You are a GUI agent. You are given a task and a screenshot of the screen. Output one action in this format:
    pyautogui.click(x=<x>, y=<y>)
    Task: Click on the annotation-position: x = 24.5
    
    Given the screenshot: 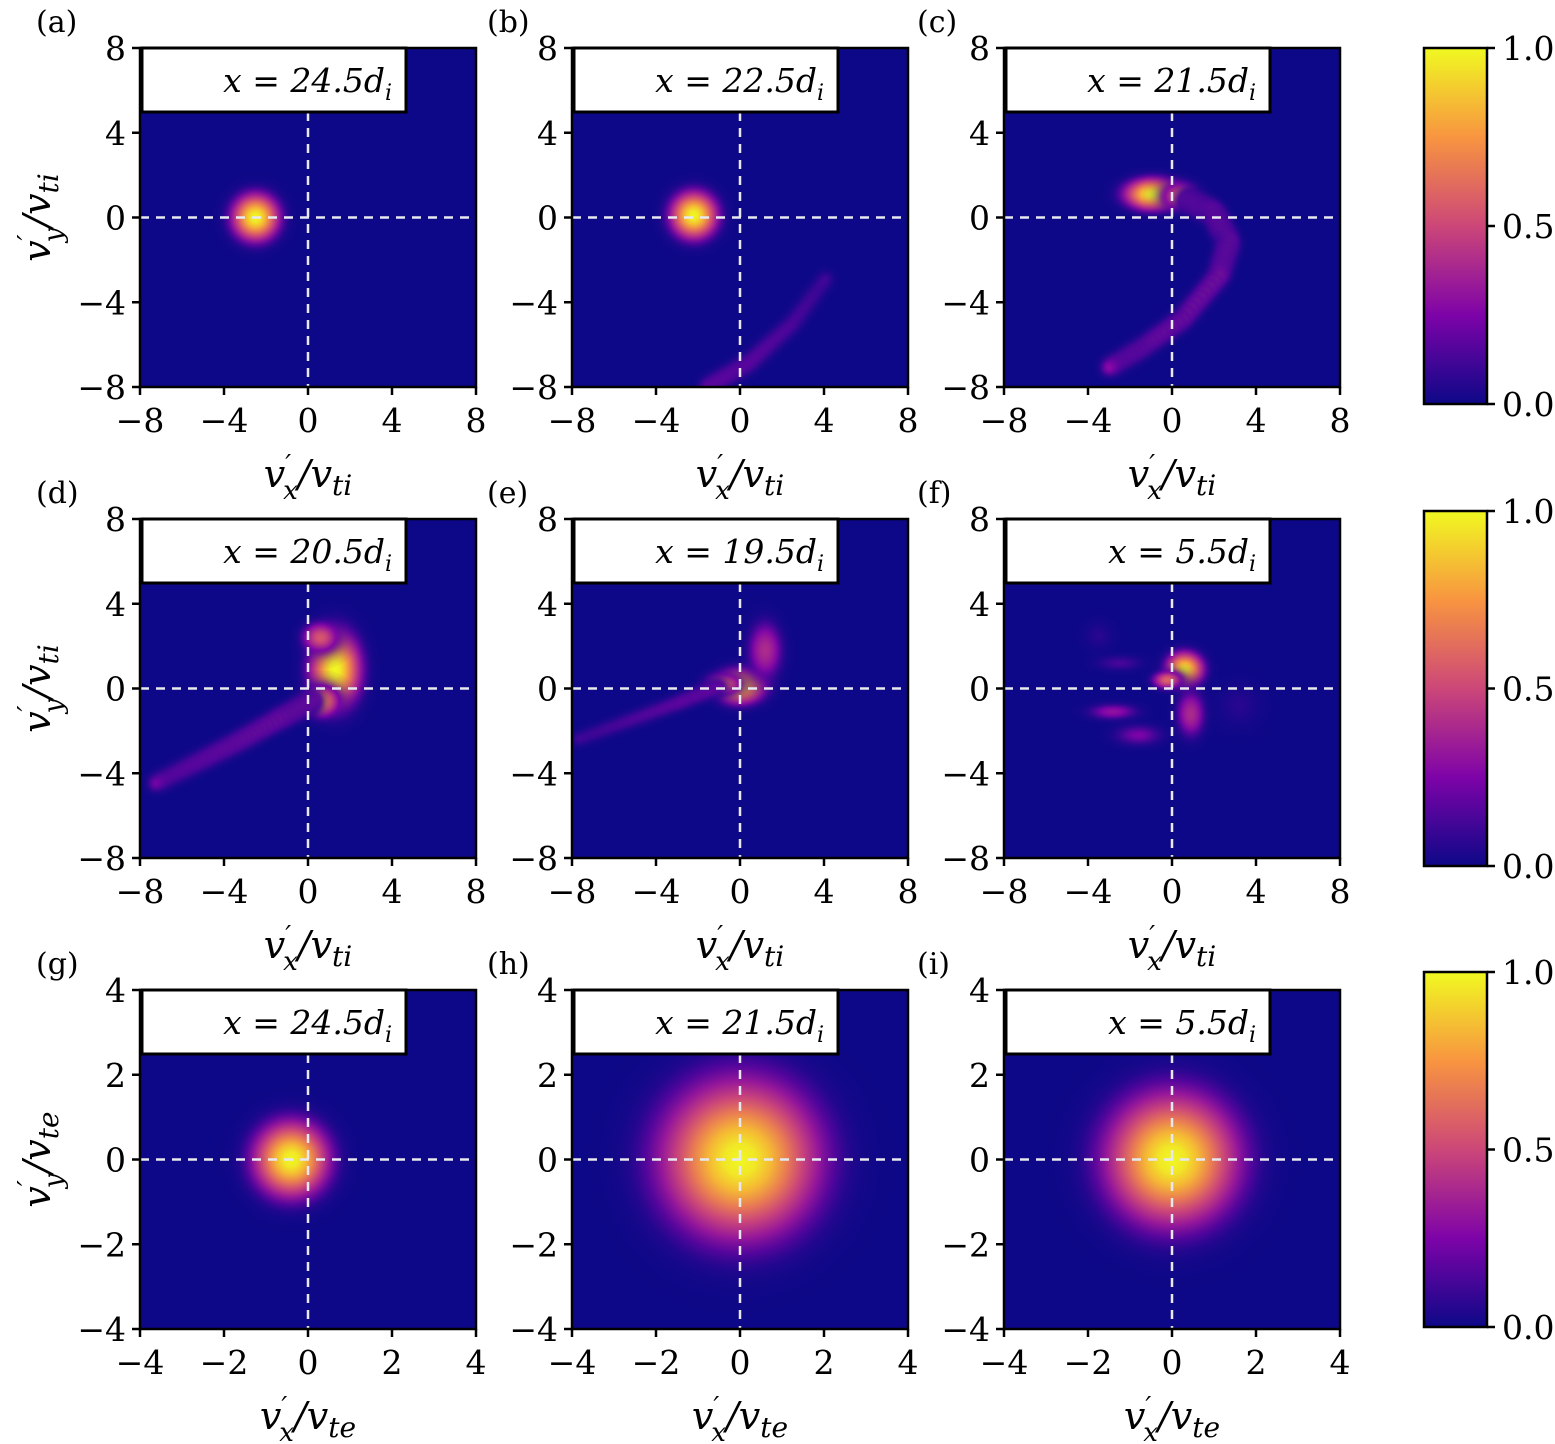 What is the action you would take?
    pyautogui.click(x=293, y=1022)
    